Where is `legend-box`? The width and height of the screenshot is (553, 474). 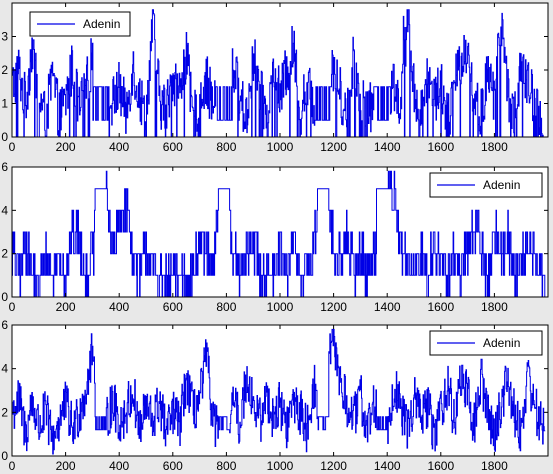 legend-box is located at coordinates (486, 343).